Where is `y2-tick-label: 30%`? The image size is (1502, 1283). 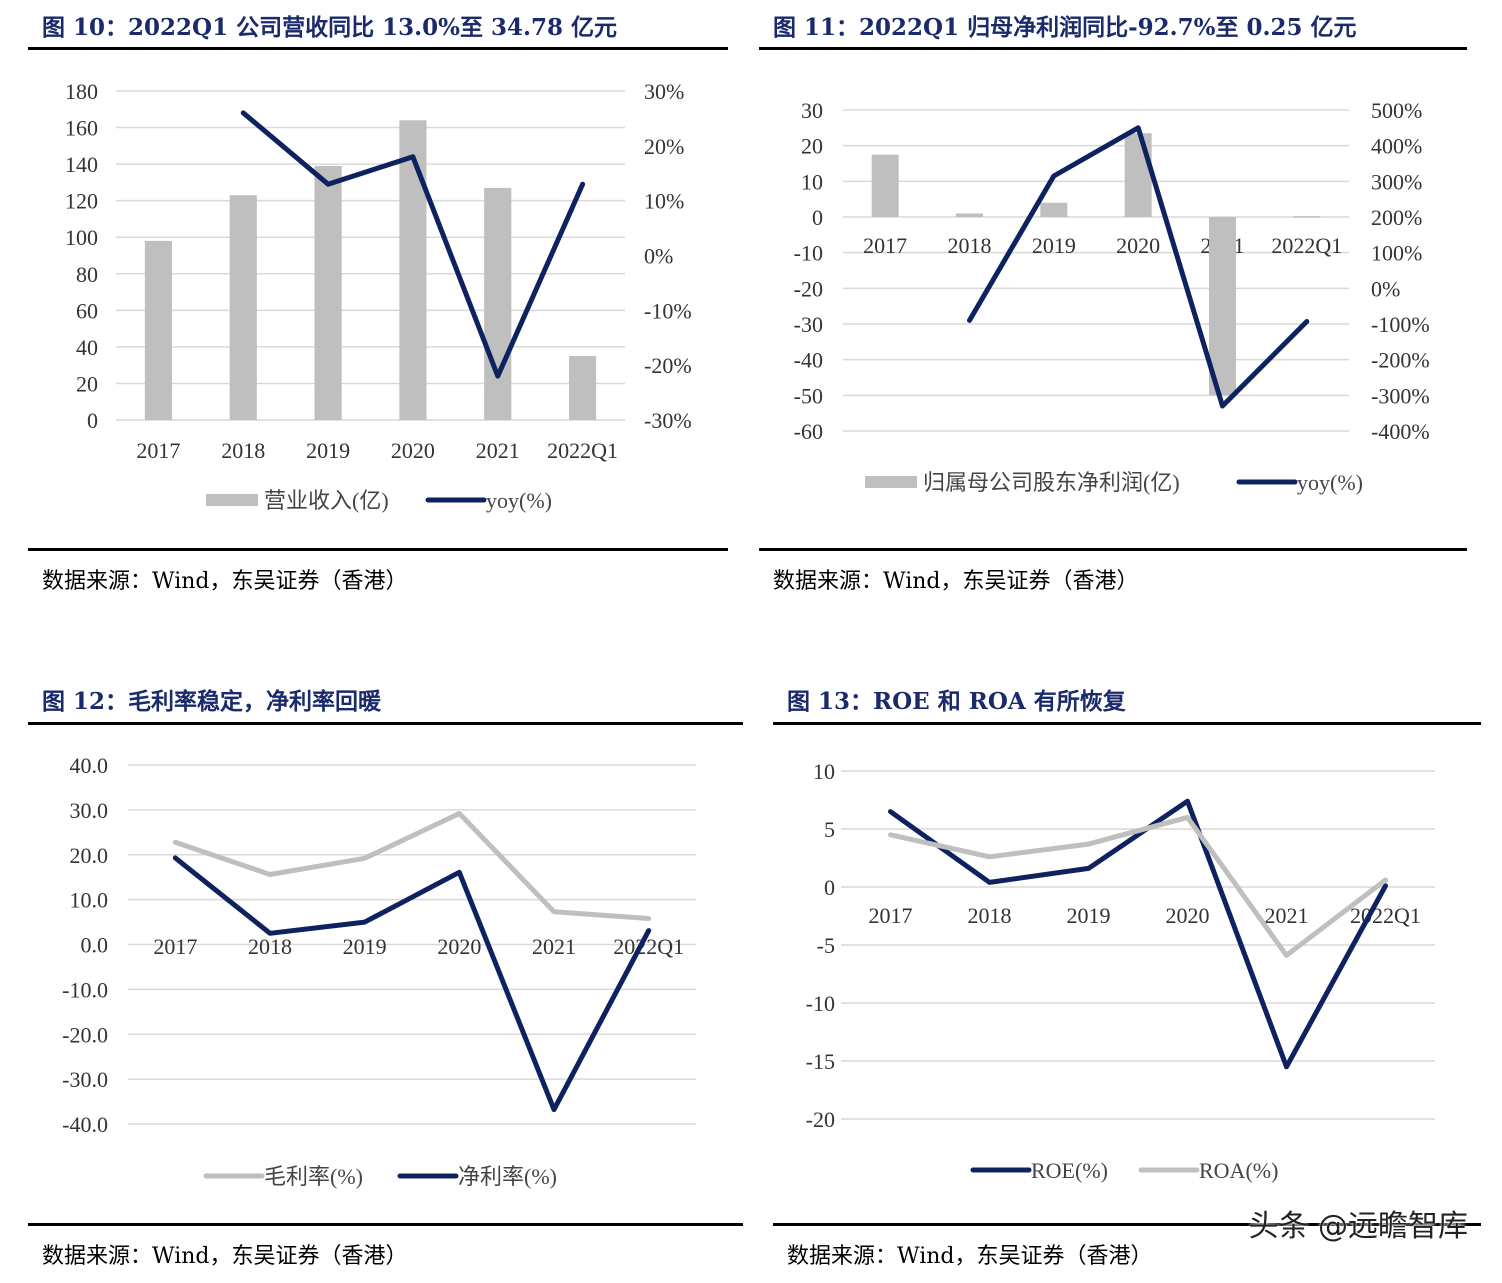 y2-tick-label: 30% is located at coordinates (664, 91).